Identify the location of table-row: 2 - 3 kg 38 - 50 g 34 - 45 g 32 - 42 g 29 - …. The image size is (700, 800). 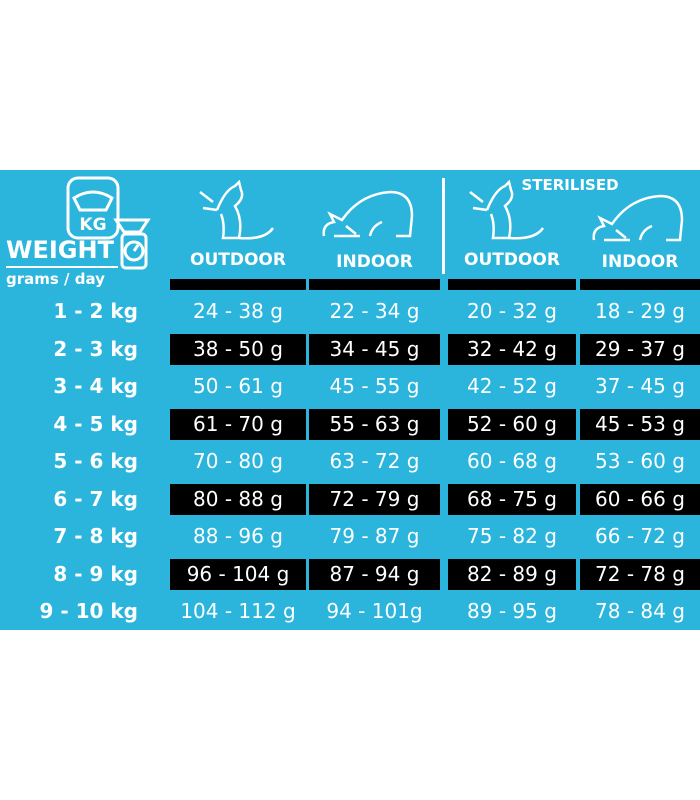
(350, 350).